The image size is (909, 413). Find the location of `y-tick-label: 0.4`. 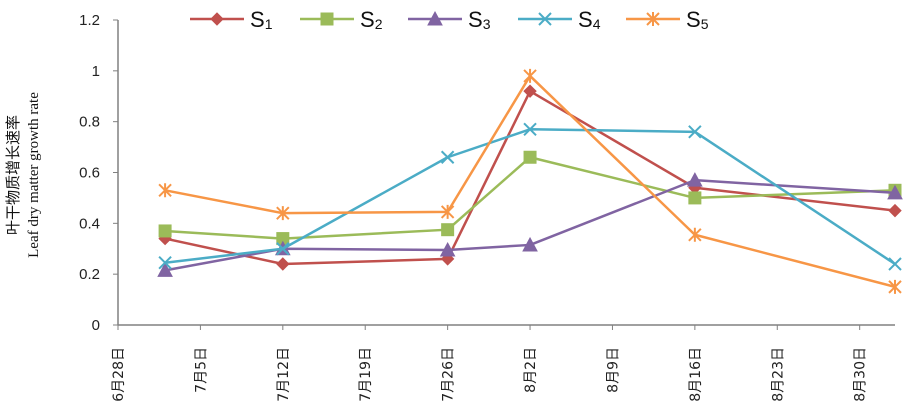

y-tick-label: 0.4 is located at coordinates (89, 223).